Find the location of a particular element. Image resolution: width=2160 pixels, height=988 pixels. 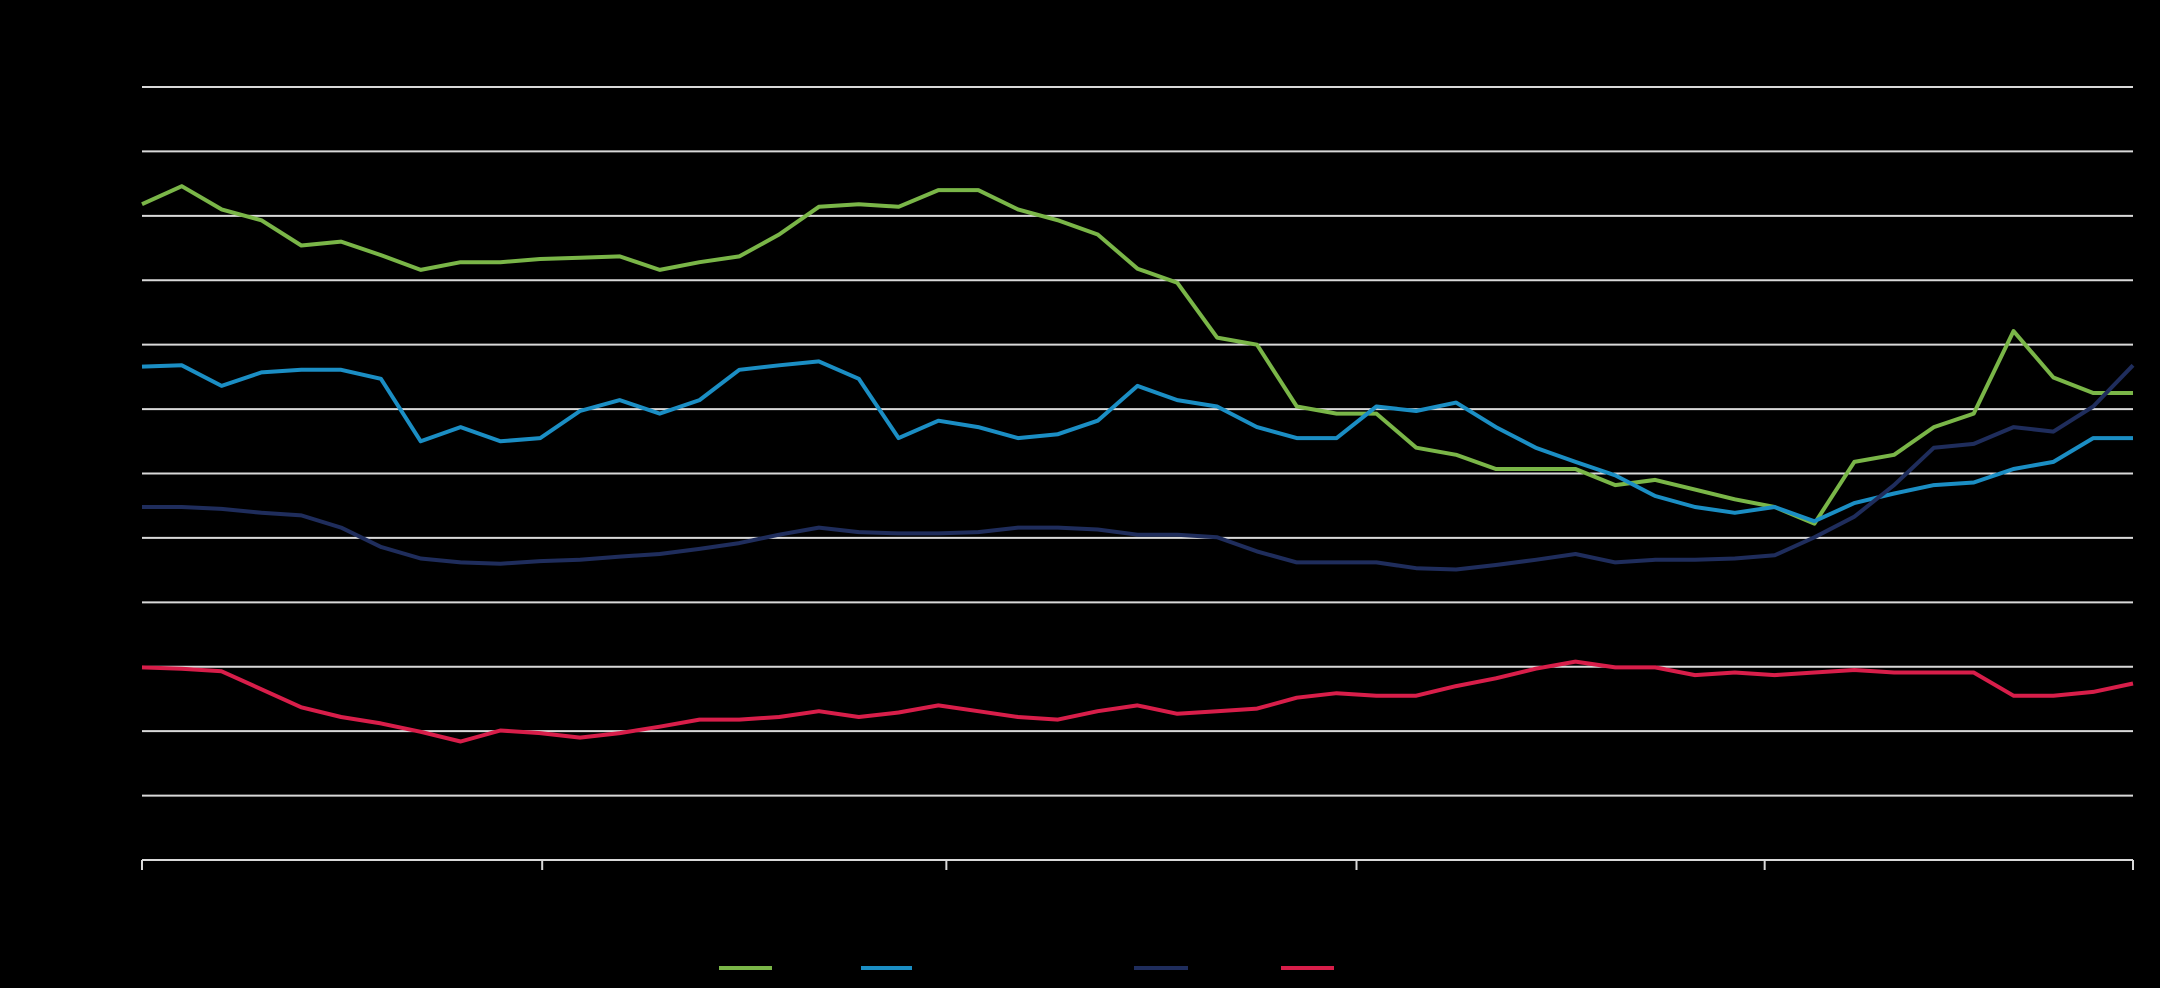

series-line is located at coordinates (1137, 701).